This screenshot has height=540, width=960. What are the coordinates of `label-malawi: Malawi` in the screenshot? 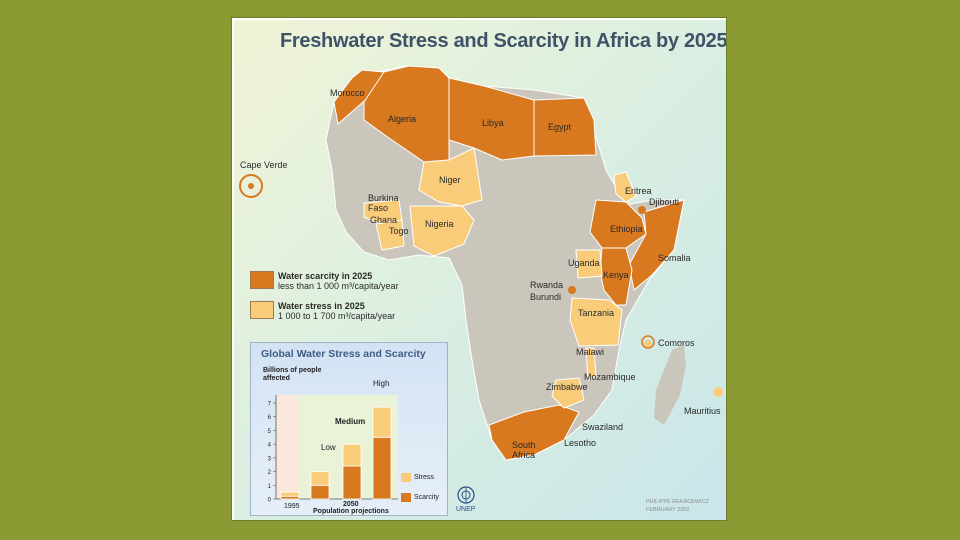 It's located at (590, 352).